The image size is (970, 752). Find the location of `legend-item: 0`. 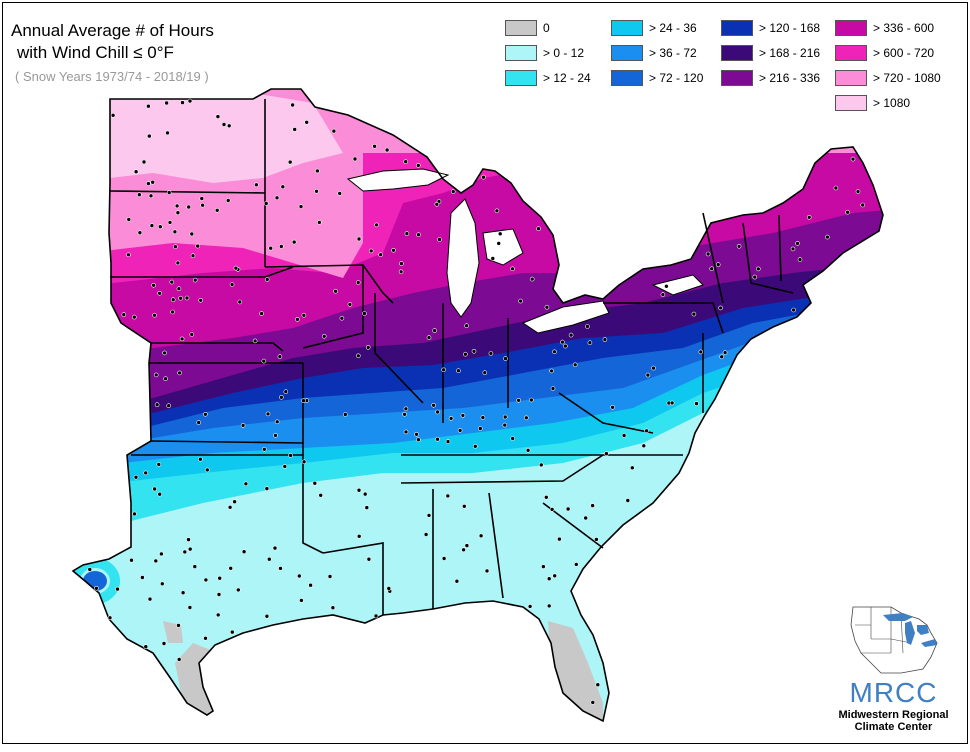

legend-item: 0 is located at coordinates (527, 28).